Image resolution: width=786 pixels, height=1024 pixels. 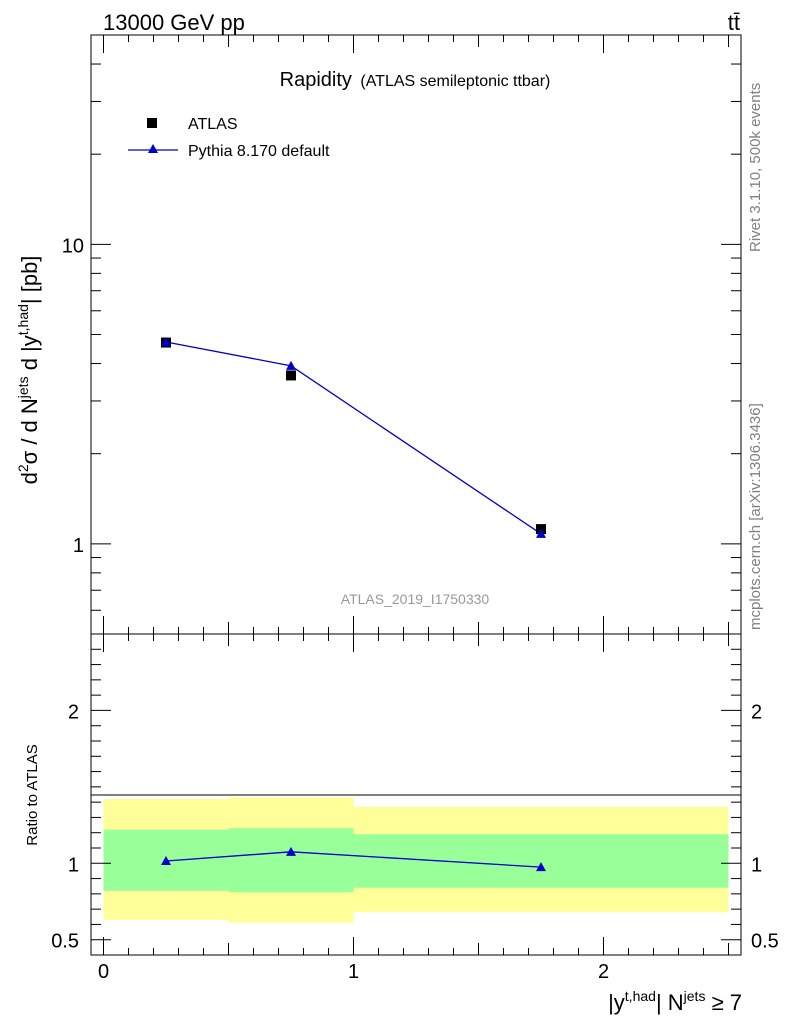 What do you see at coordinates (670, 1002) in the screenshot?
I see `axis-label-part: | N` at bounding box center [670, 1002].